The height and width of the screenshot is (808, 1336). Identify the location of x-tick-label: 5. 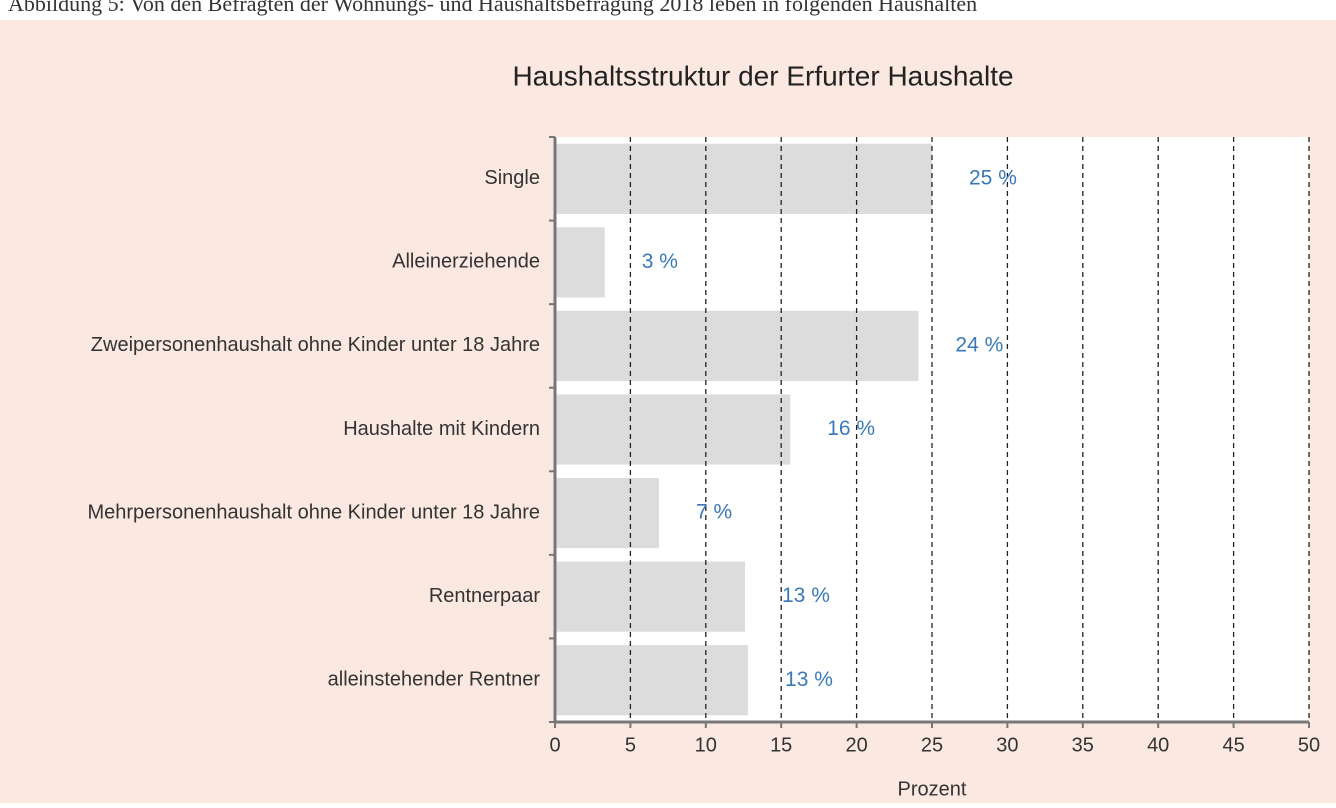
(630, 745).